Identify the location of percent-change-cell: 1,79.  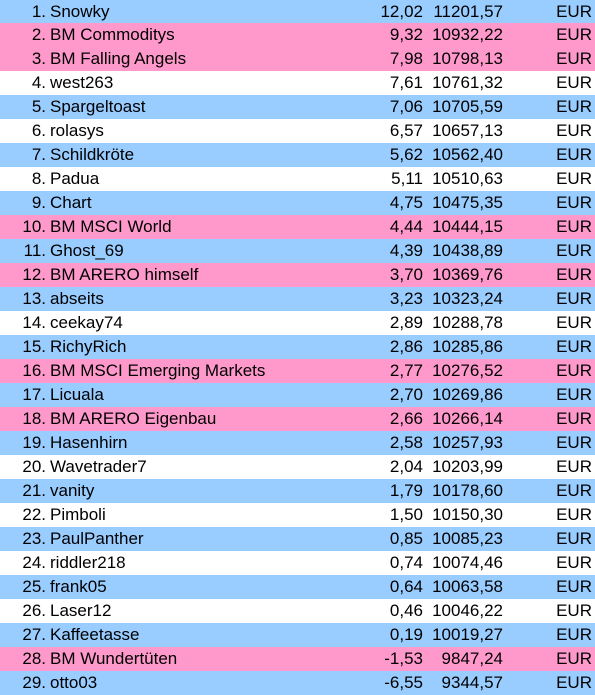
(406, 490).